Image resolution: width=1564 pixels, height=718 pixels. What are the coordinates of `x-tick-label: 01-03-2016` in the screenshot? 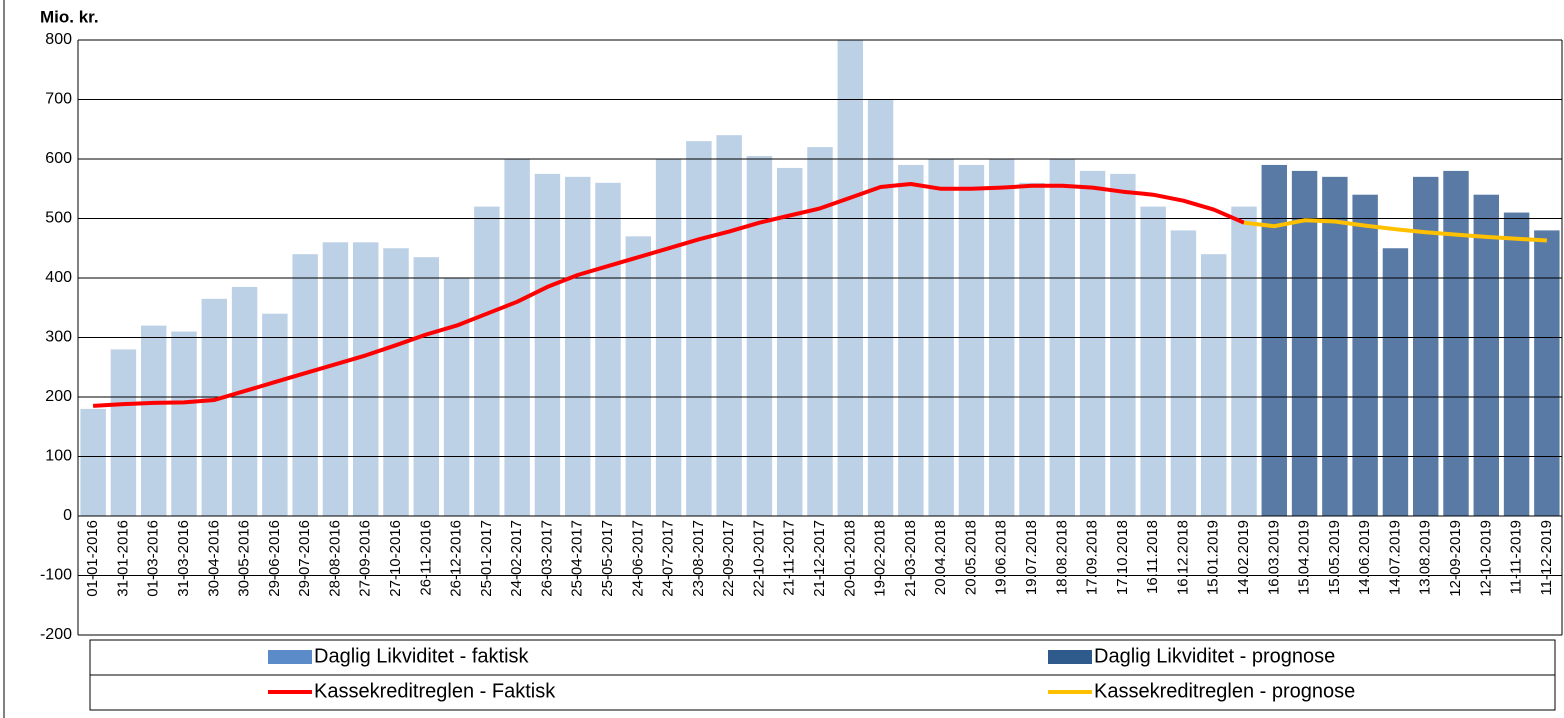 It's located at (153, 558).